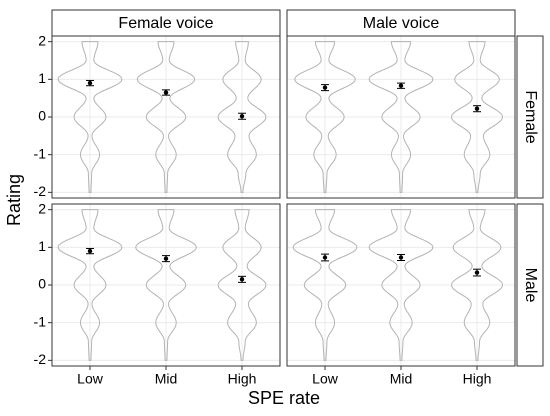 The image size is (550, 416). I want to click on facet-column-label: Male voice, so click(401, 23).